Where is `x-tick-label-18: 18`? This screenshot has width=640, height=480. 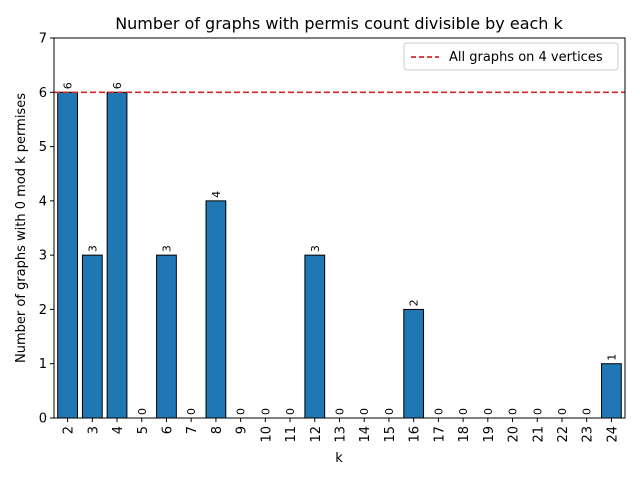 x-tick-label-18: 18 is located at coordinates (464, 434).